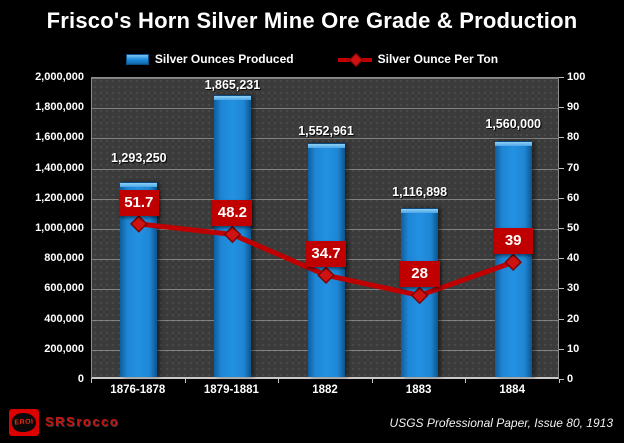 Image resolution: width=624 pixels, height=443 pixels. What do you see at coordinates (82, 421) in the screenshot?
I see `brand-text: SRSrocco` at bounding box center [82, 421].